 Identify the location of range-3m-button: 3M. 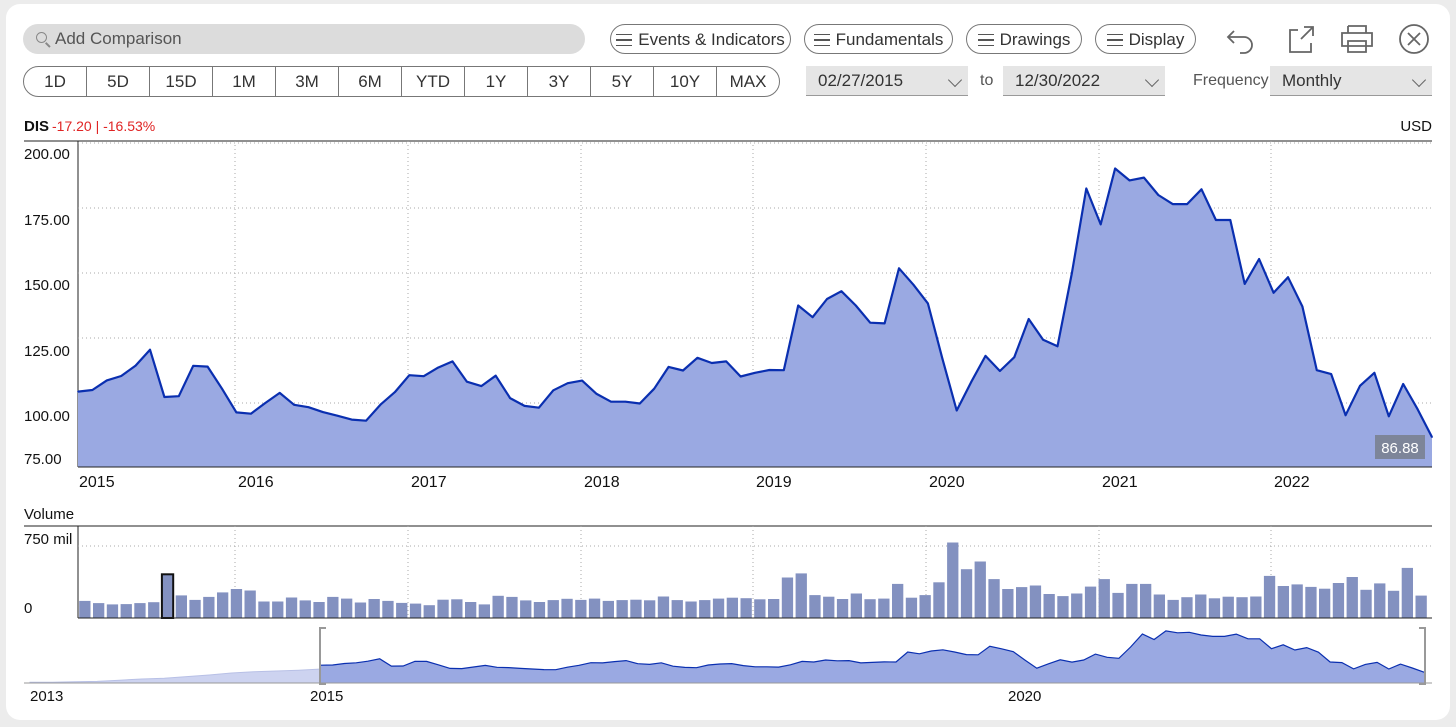
(306, 81).